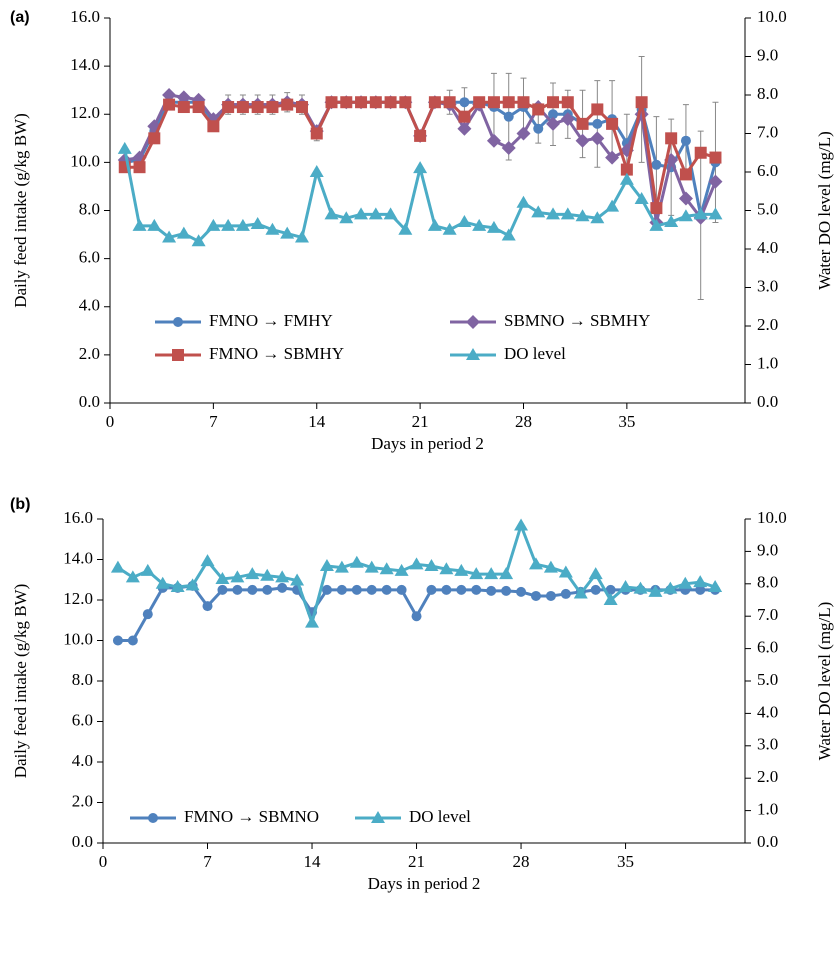  What do you see at coordinates (767, 54) in the screenshot?
I see `y2-tick-label: 9.0` at bounding box center [767, 54].